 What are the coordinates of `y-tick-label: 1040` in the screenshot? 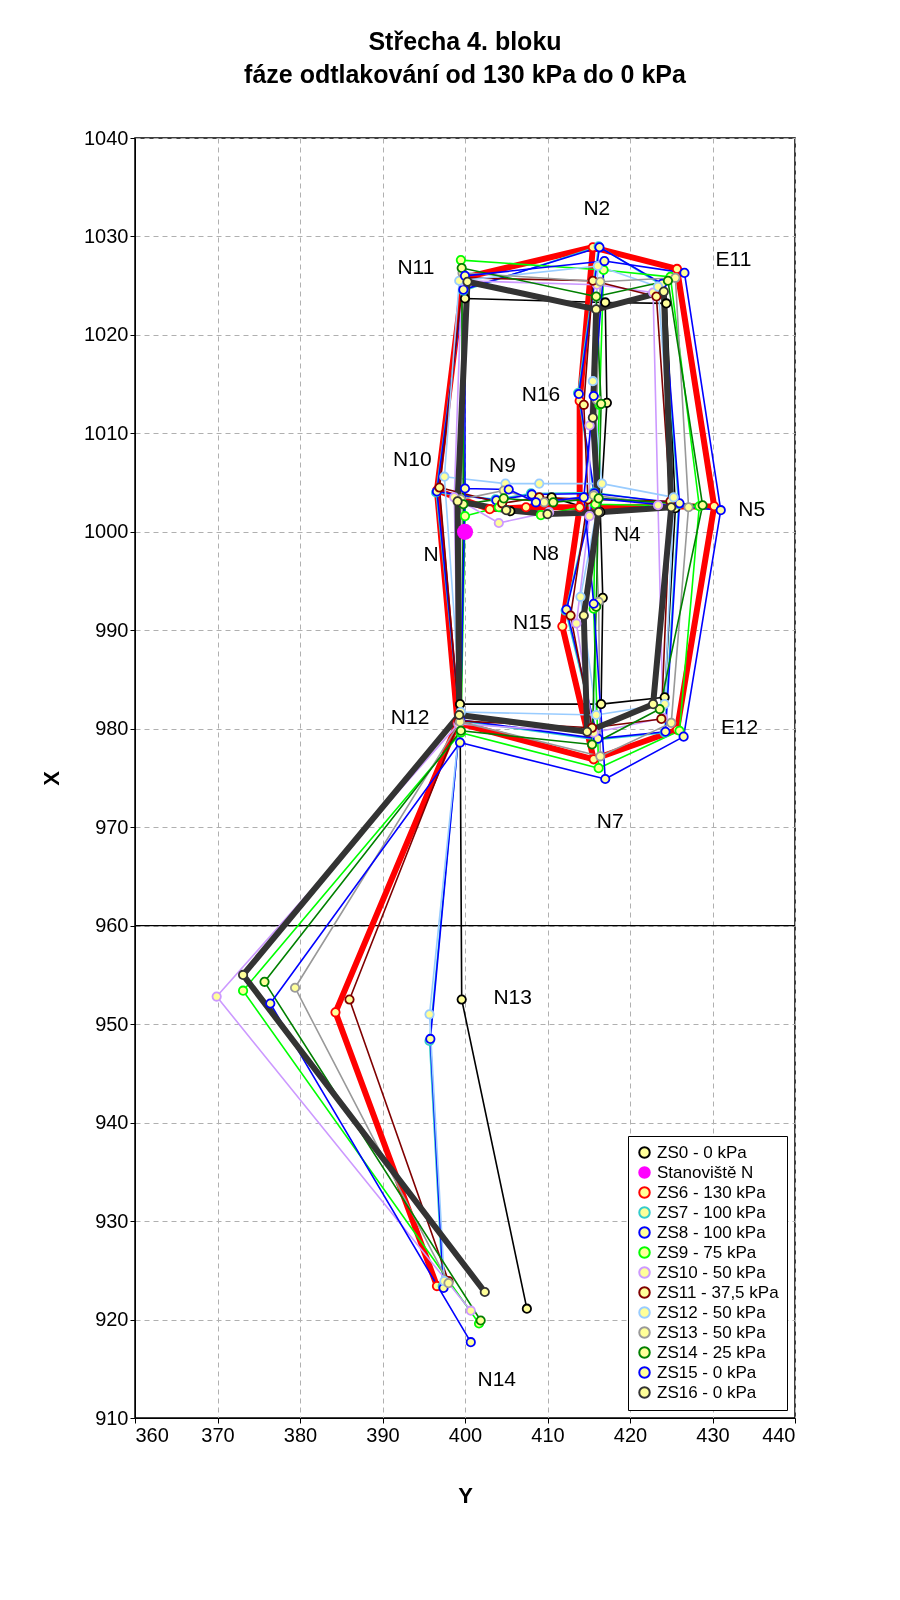 It's located at (106, 137).